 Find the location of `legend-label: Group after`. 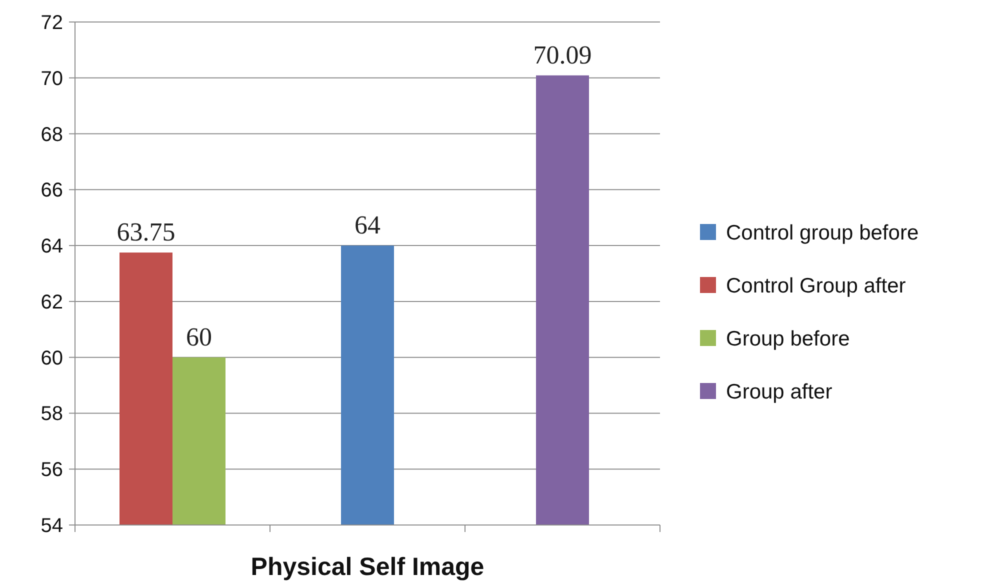

legend-label: Group after is located at coordinates (779, 392).